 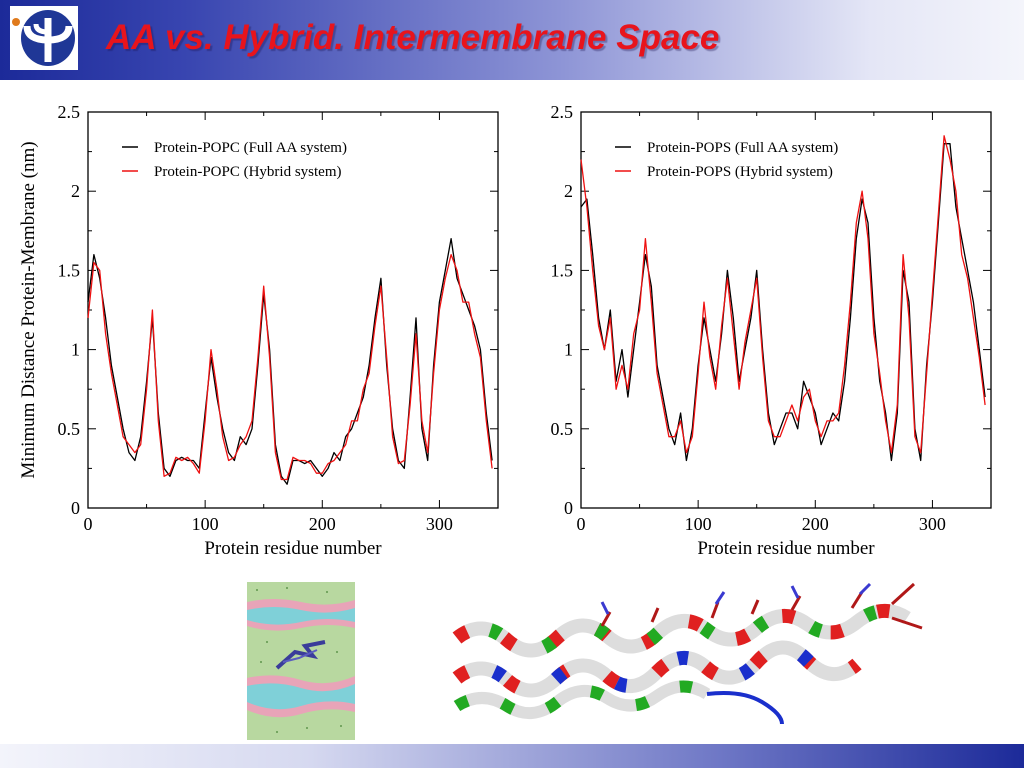 I want to click on legend-label-aa: Protein-POPS (Full AA system), so click(x=742, y=148).